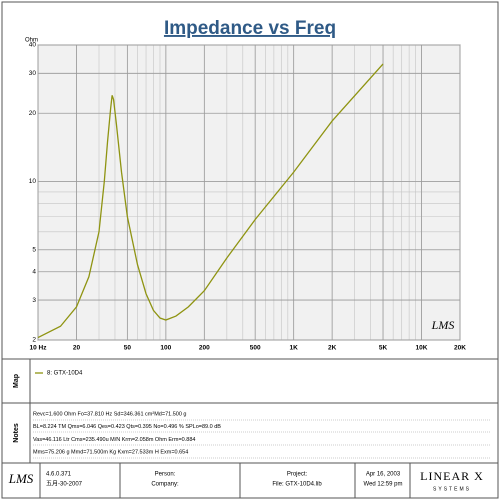  Describe the element at coordinates (383, 485) in the screenshot. I see `time: Wed 12:59 pm` at that location.